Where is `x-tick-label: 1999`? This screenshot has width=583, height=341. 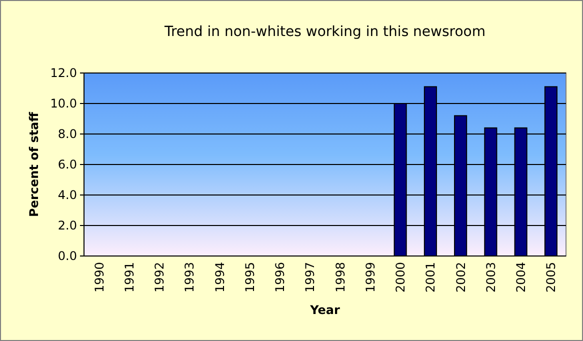 x-tick-label: 1999 is located at coordinates (370, 277).